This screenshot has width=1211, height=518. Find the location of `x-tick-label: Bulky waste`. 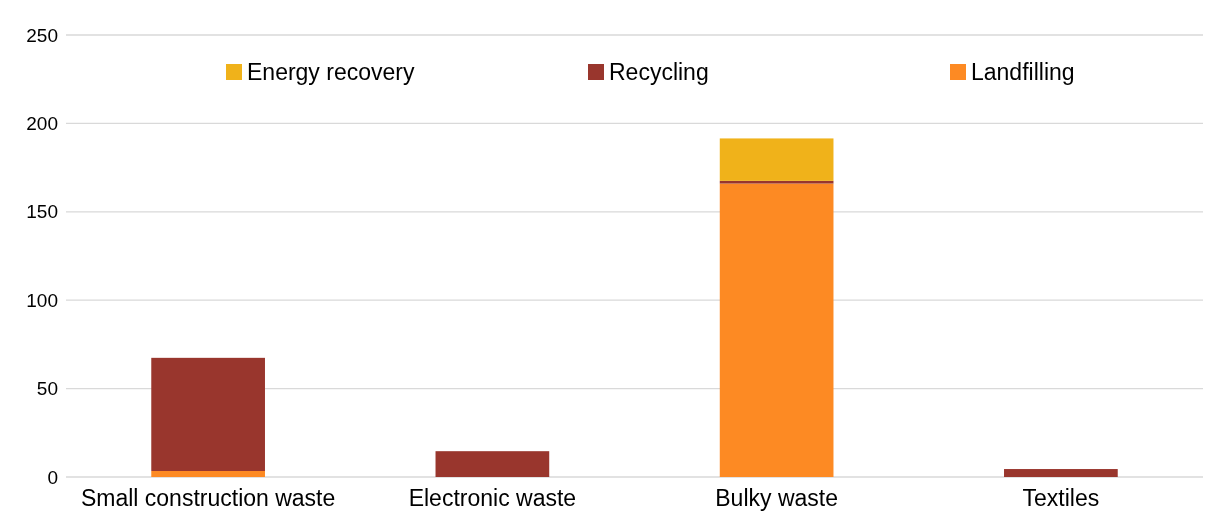

x-tick-label: Bulky waste is located at coordinates (776, 498).